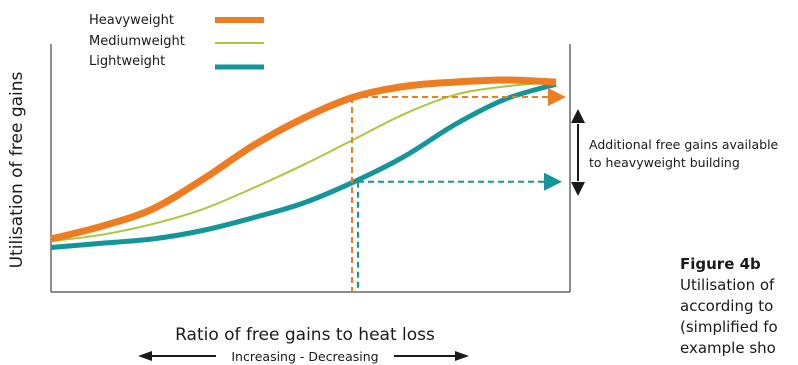 This screenshot has height=365, width=798. Describe the element at coordinates (131, 20) in the screenshot. I see `legend-label-heavyweight: Heavyweight` at that location.